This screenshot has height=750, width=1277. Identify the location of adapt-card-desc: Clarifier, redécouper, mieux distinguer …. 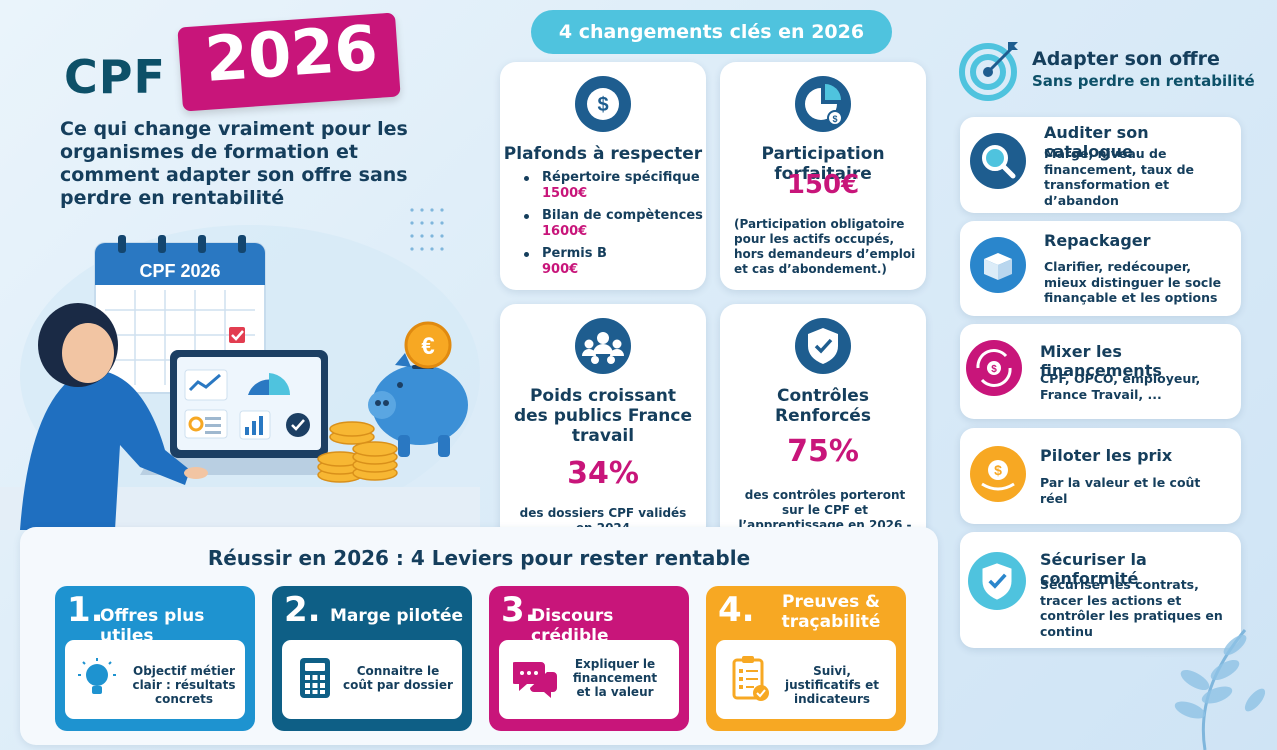
(1133, 282).